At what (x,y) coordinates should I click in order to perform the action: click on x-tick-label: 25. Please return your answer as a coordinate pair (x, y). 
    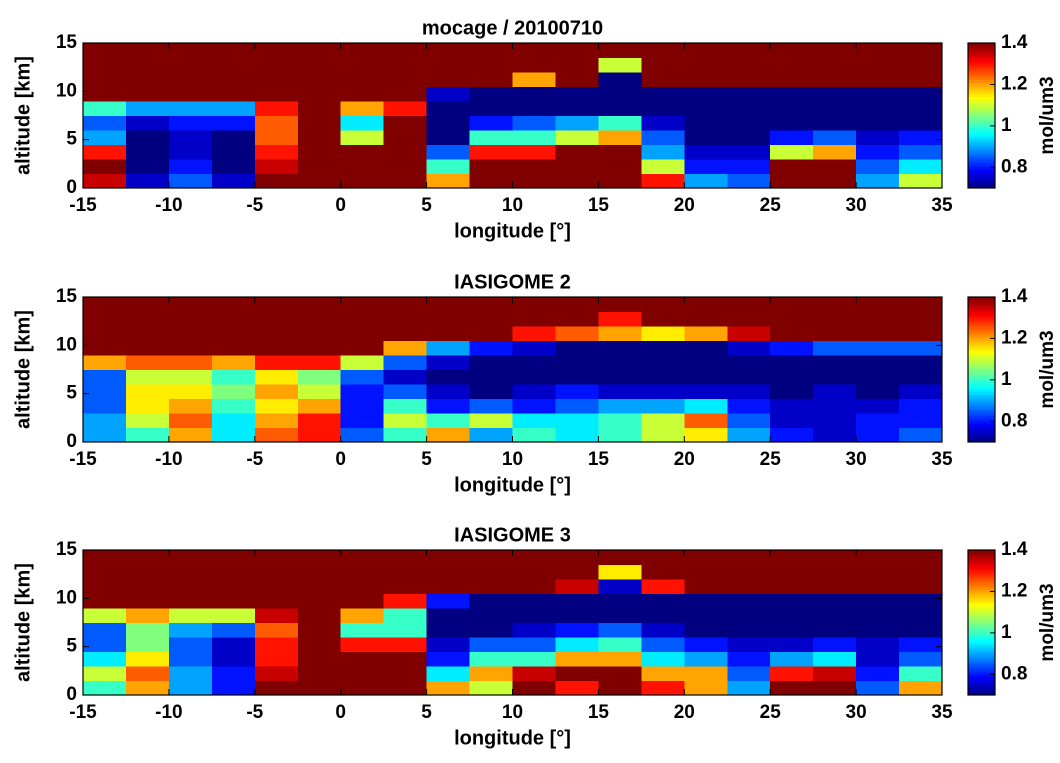
    Looking at the image, I should click on (771, 459).